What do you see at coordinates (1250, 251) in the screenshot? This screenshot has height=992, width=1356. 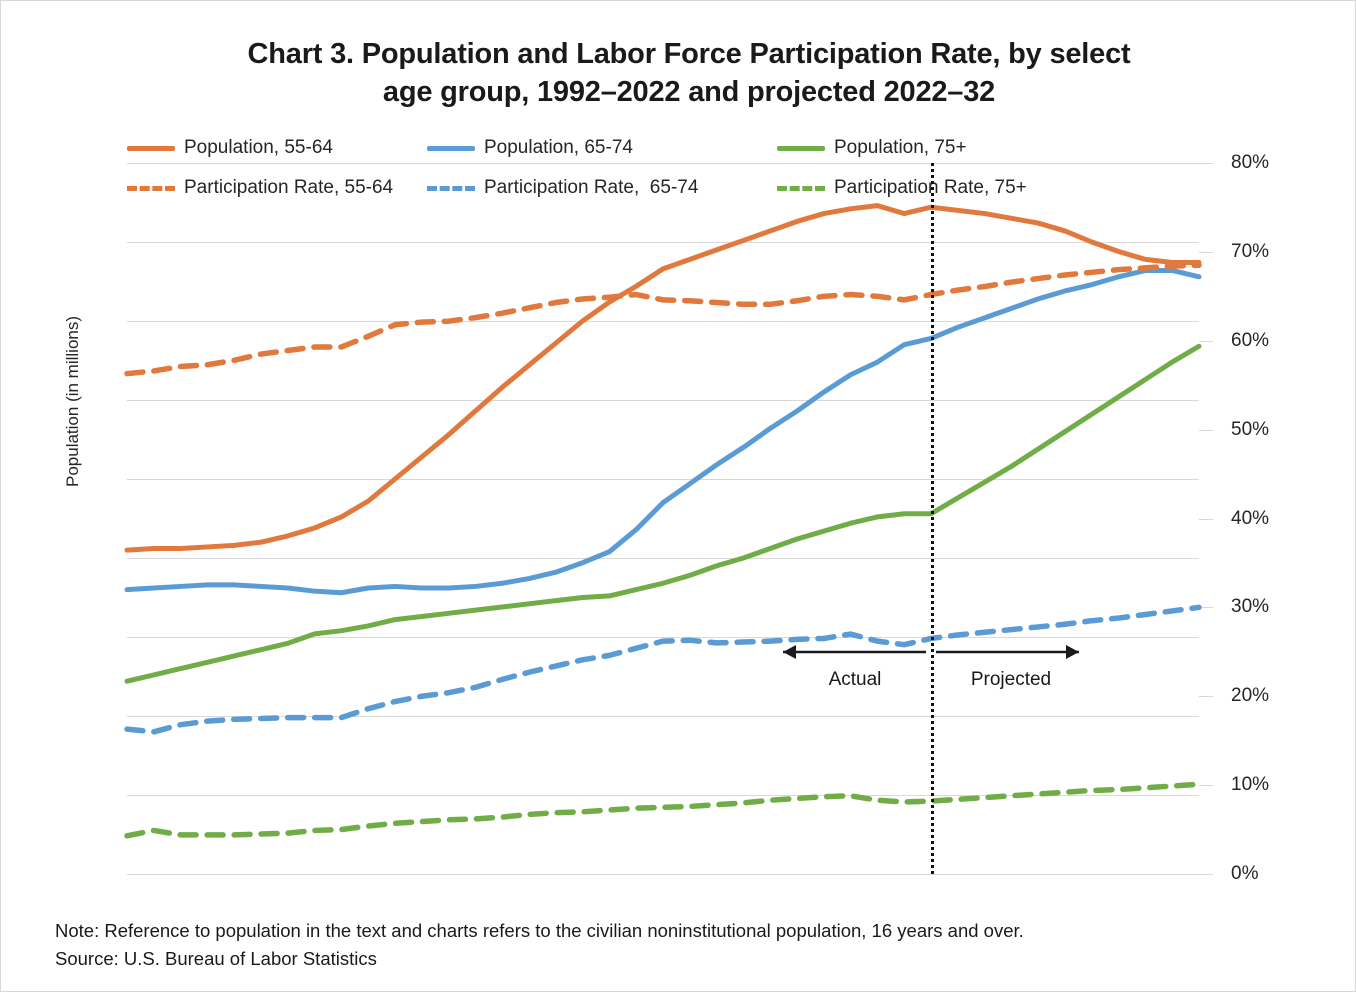 I see `y-axis-right-tick-label: 70%` at bounding box center [1250, 251].